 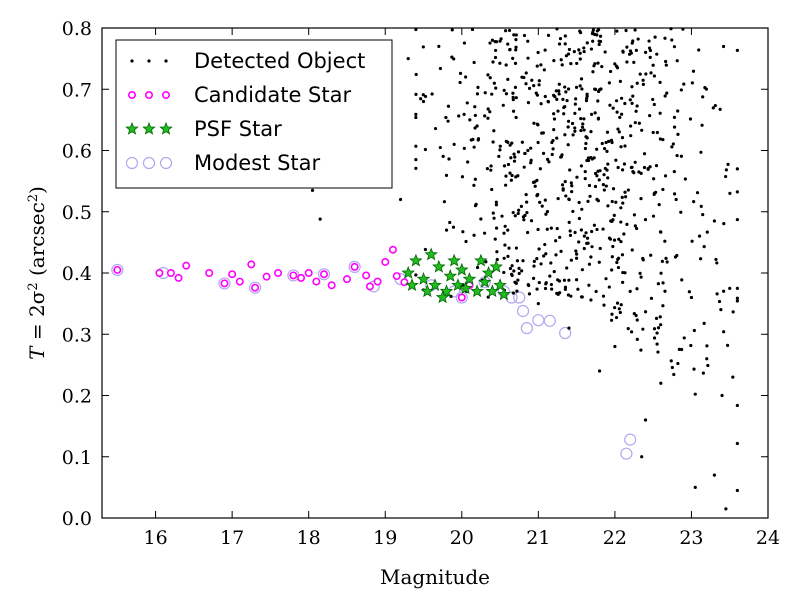 I want to click on legend-marker-symbol, so click(x=132, y=163).